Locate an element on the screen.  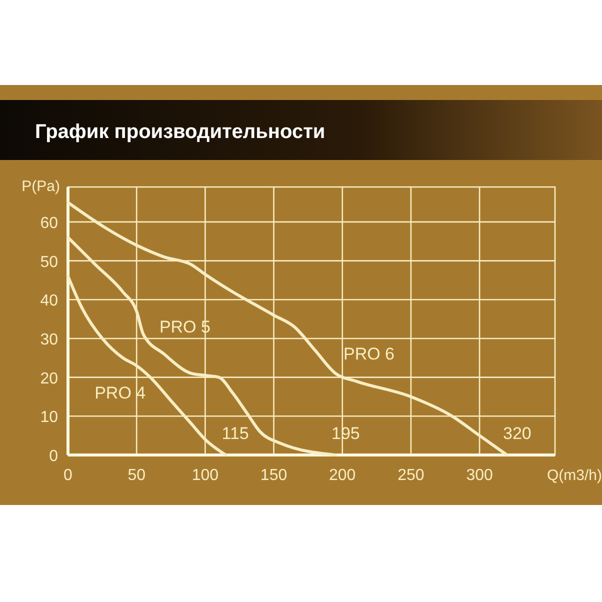
x-axis-title: Q(m3/h) is located at coordinates (574, 475).